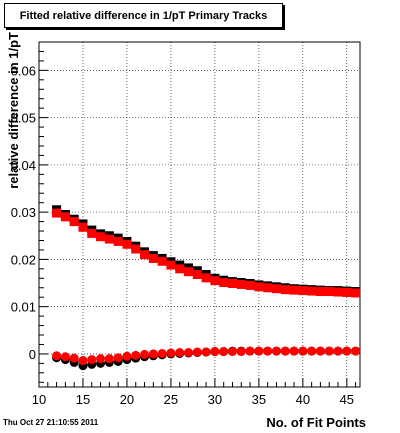  Describe the element at coordinates (51, 422) in the screenshot. I see `timestamp: Thu Oct 27 21:10:55 2011` at that location.